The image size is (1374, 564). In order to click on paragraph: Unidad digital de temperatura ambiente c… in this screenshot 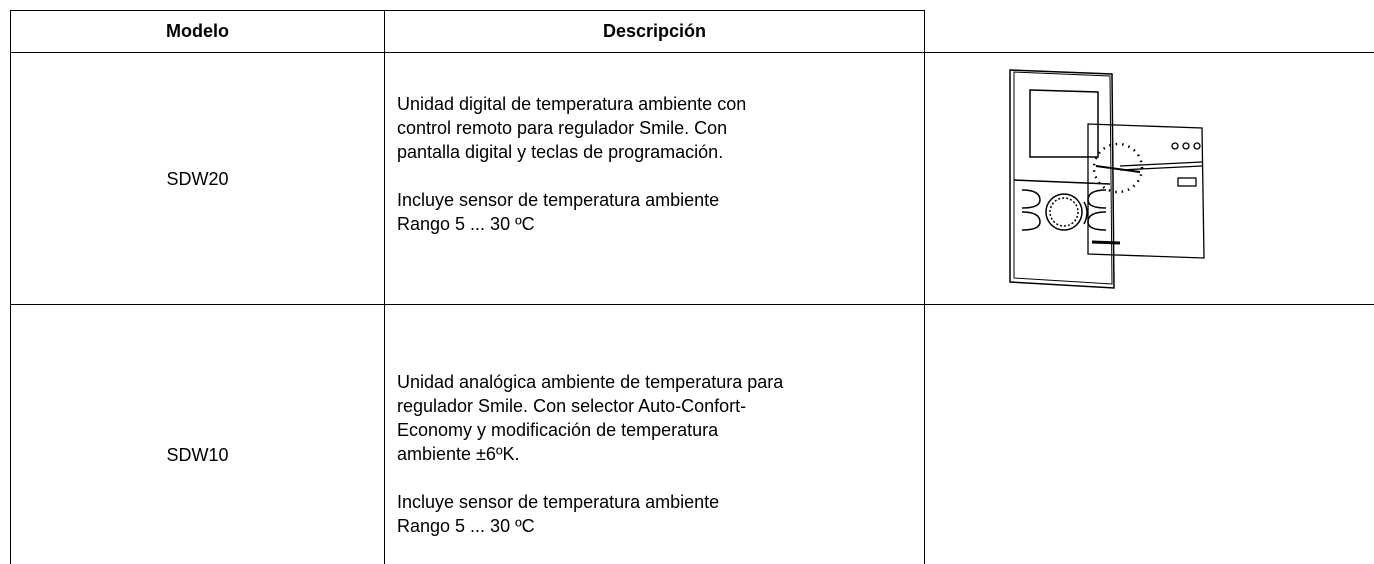, I will do `click(659, 128)`.